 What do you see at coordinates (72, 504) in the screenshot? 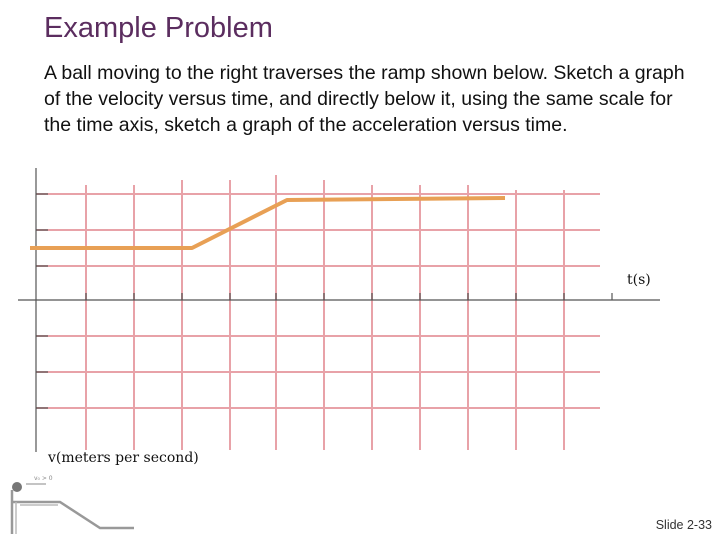
I see `ramp-illustration: v₀ > 0` at bounding box center [72, 504].